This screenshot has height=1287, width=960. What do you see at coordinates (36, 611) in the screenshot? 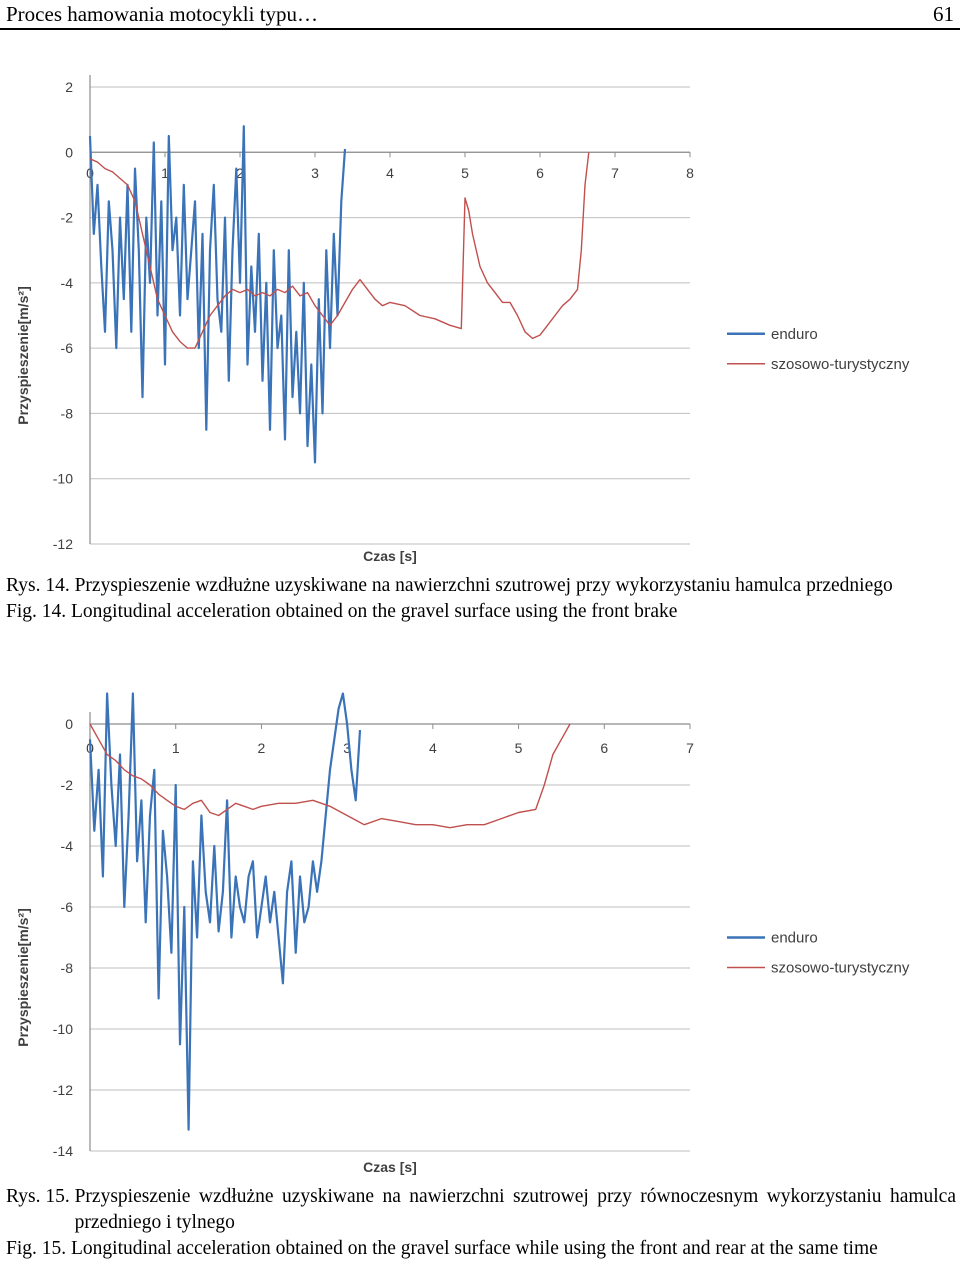
I see `caption-en-label: Fig. 14.` at bounding box center [36, 611].